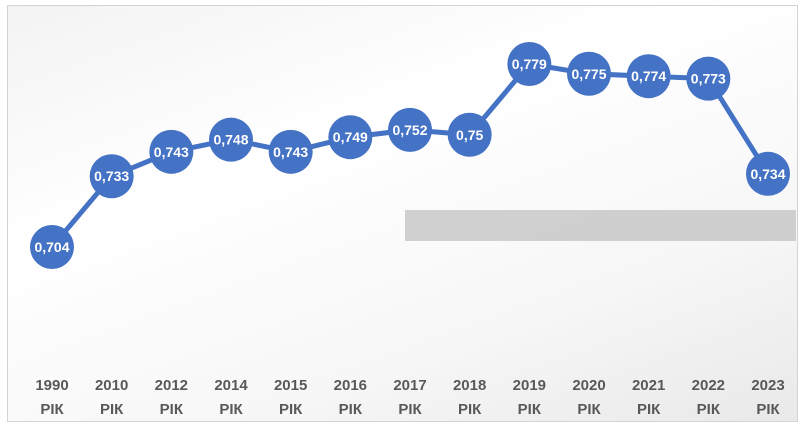 This screenshot has height=425, width=798. I want to click on data-label: 0,774, so click(648, 76).